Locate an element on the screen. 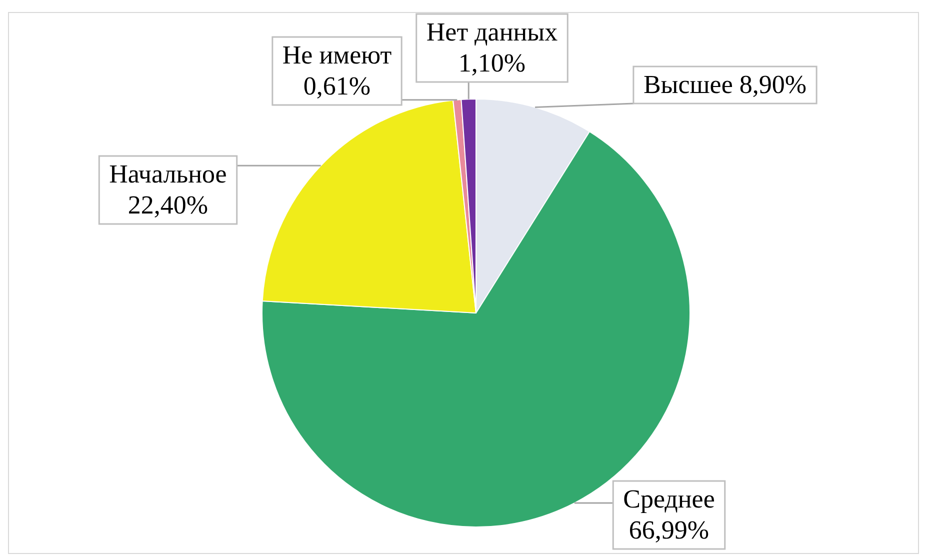  slice-label: Нет данных is located at coordinates (492, 31).